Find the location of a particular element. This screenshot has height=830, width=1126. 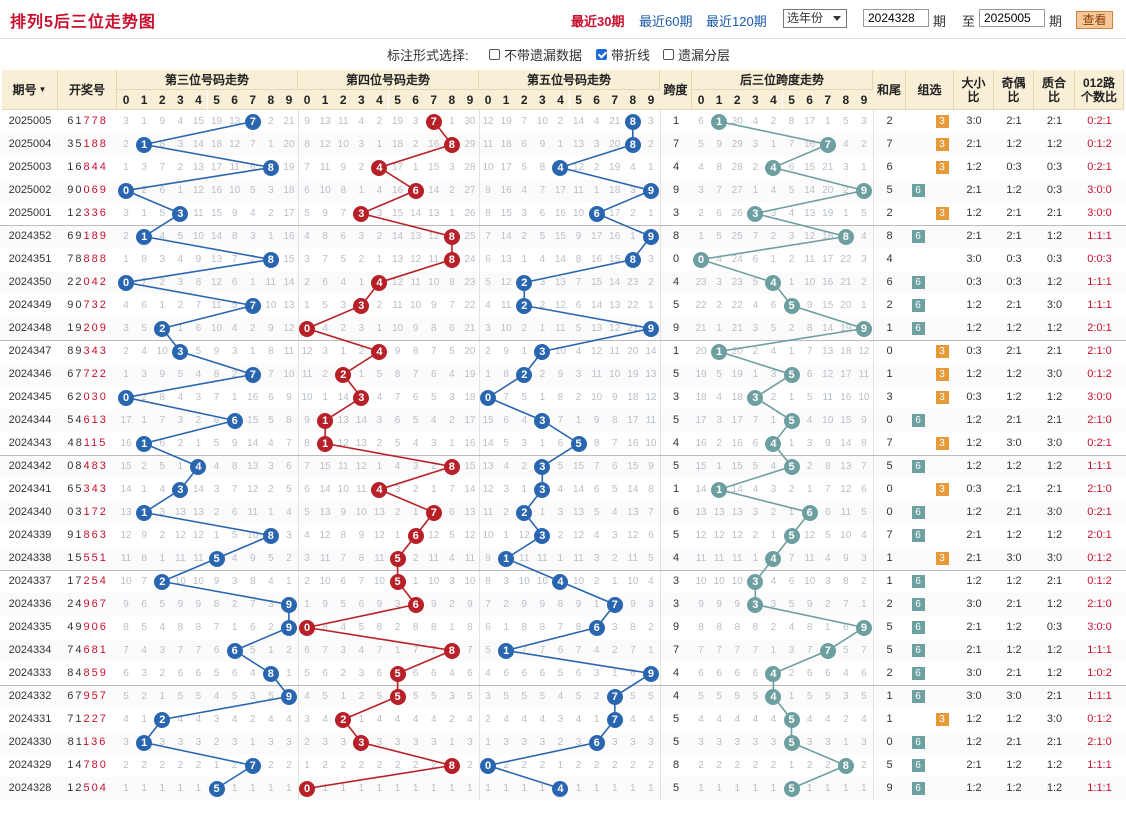

odd-even-cell: 0:3 is located at coordinates (1014, 167).